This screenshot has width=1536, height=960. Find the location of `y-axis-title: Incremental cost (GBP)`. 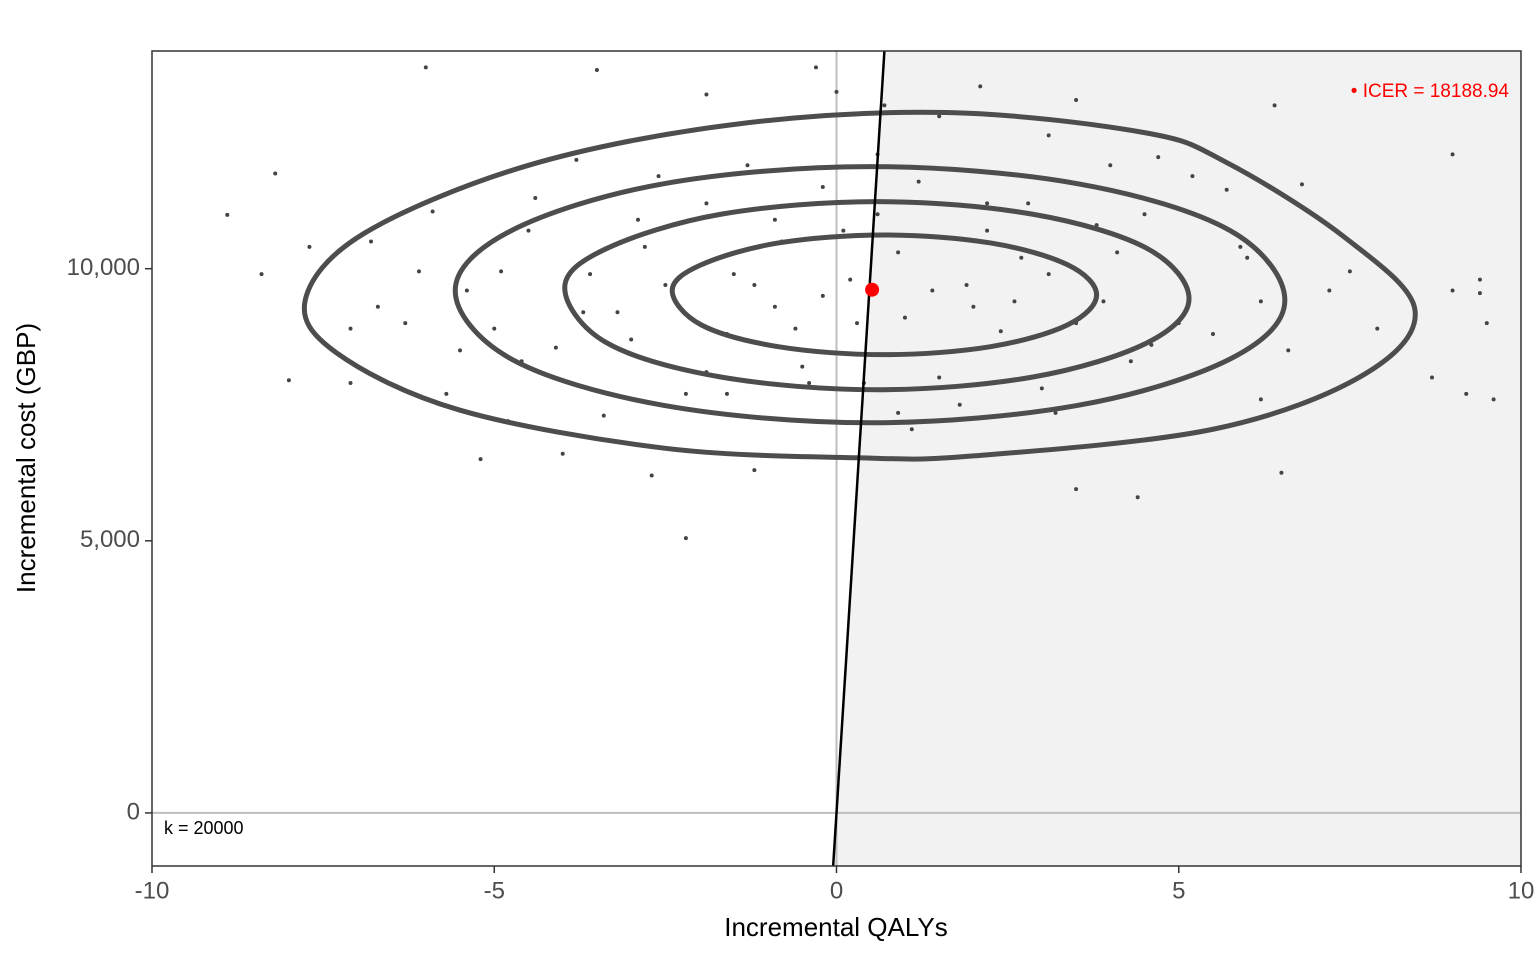

y-axis-title: Incremental cost (GBP) is located at coordinates (26, 458).